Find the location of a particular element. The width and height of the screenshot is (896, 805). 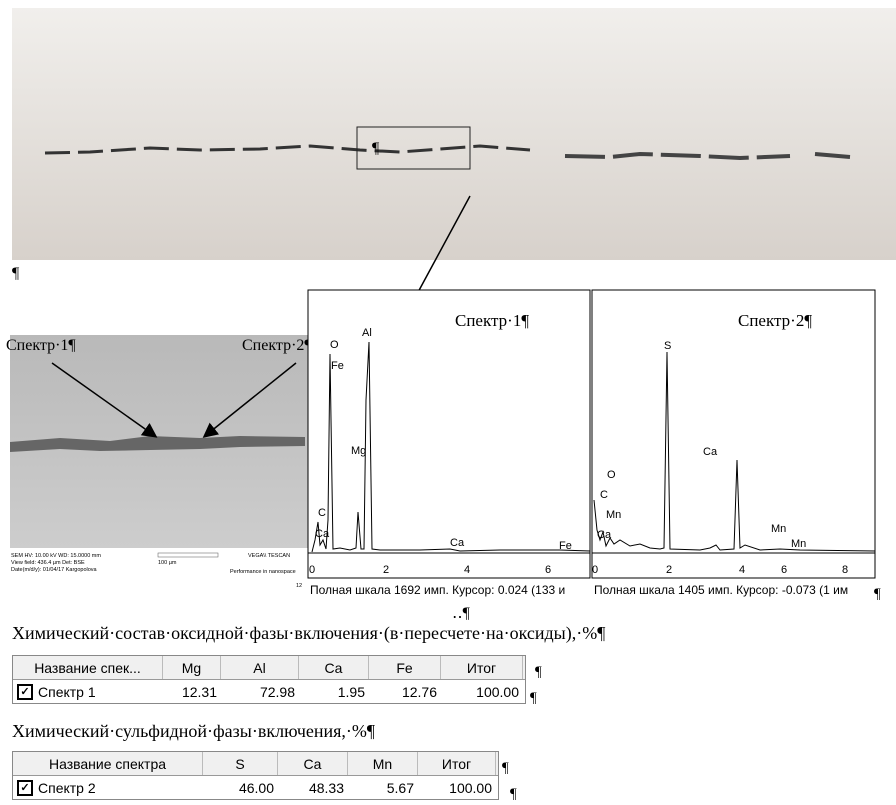

cell-text: 5.67 is located at coordinates (400, 787).